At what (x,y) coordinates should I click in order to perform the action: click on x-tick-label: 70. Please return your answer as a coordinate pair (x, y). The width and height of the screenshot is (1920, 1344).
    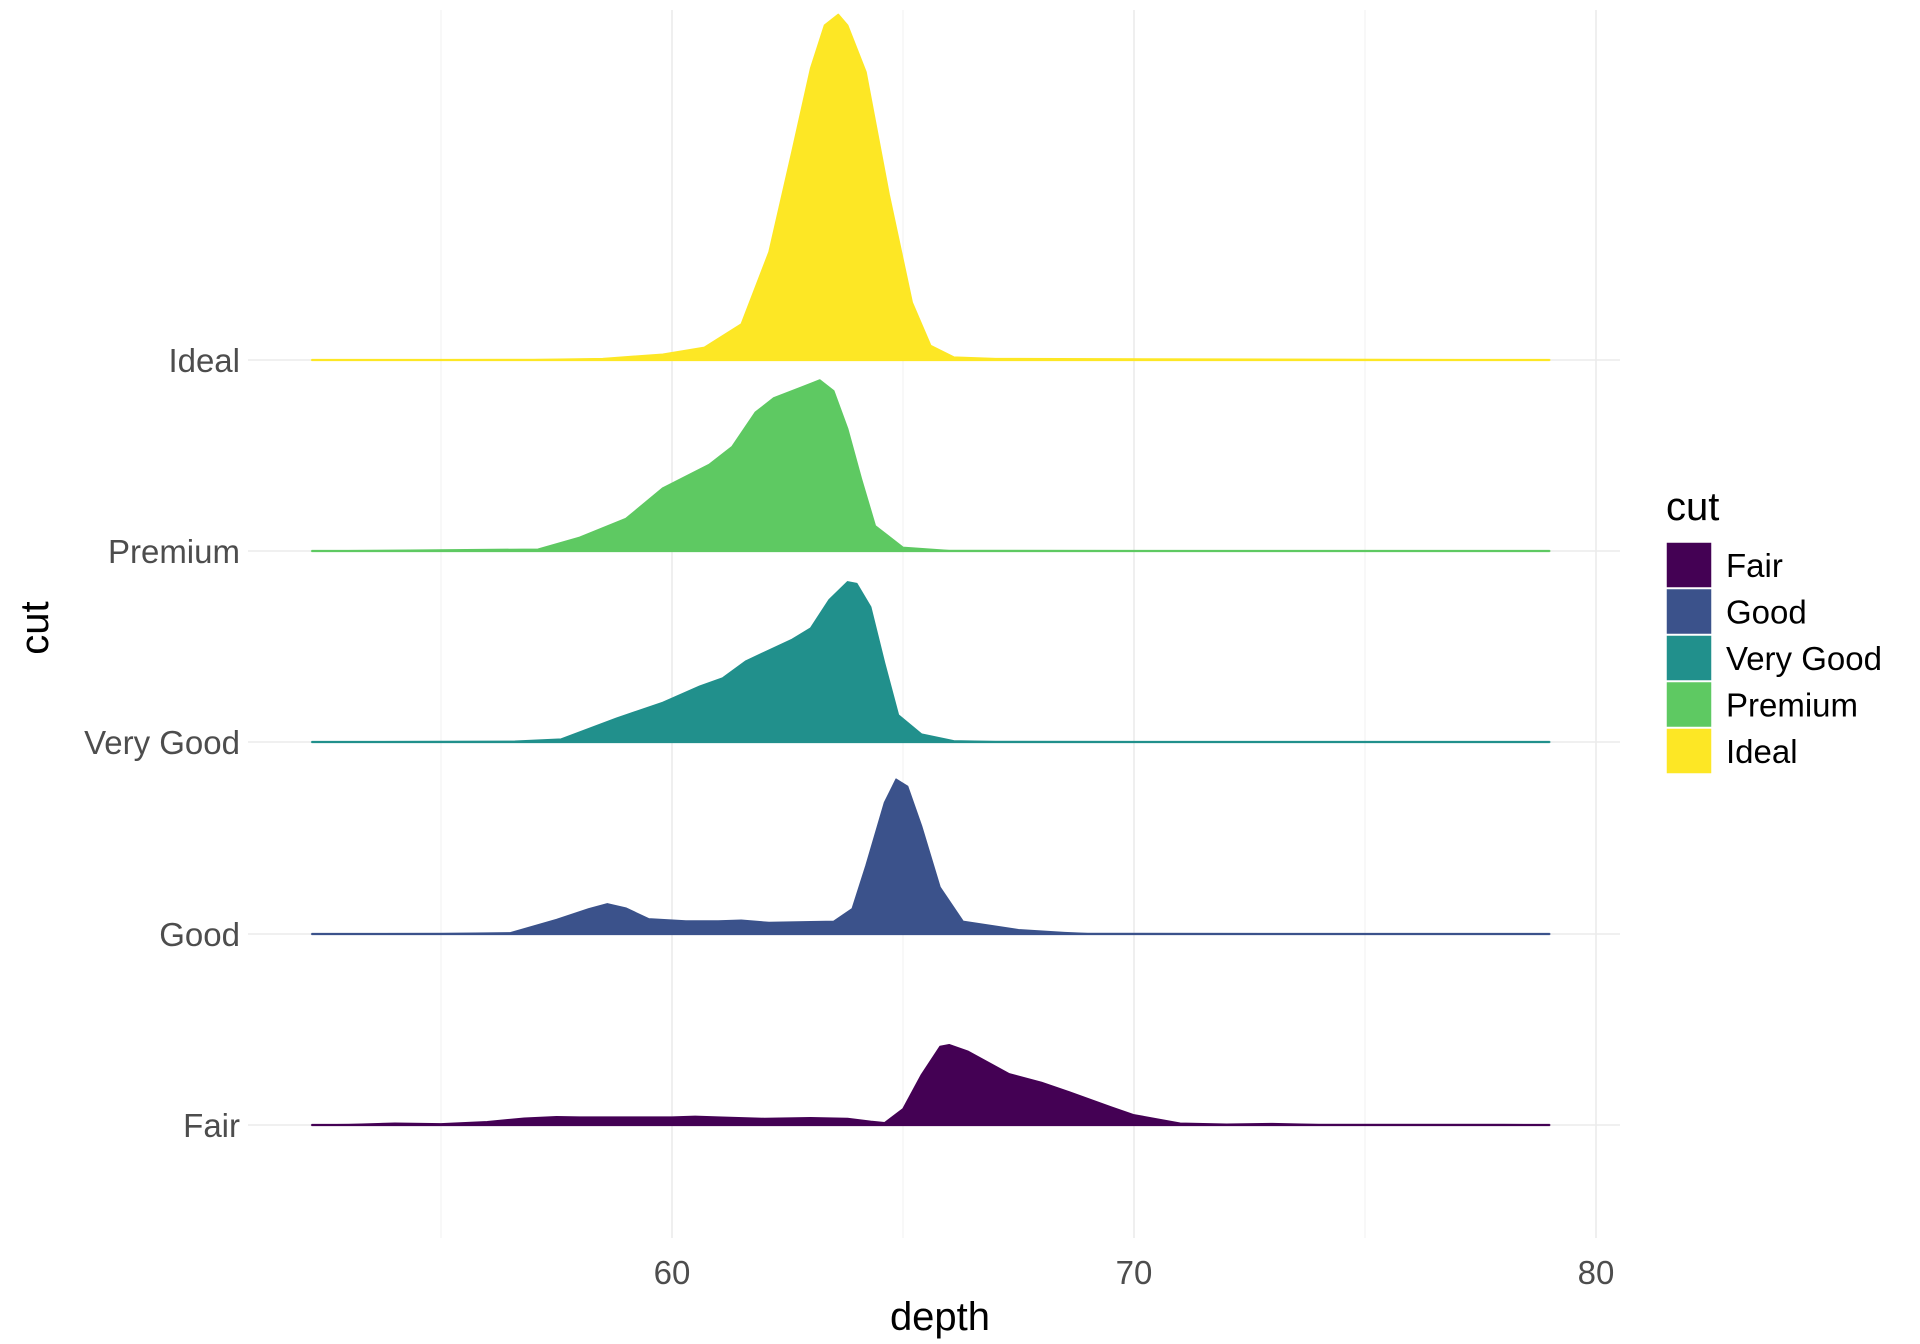
    Looking at the image, I should click on (1134, 1272).